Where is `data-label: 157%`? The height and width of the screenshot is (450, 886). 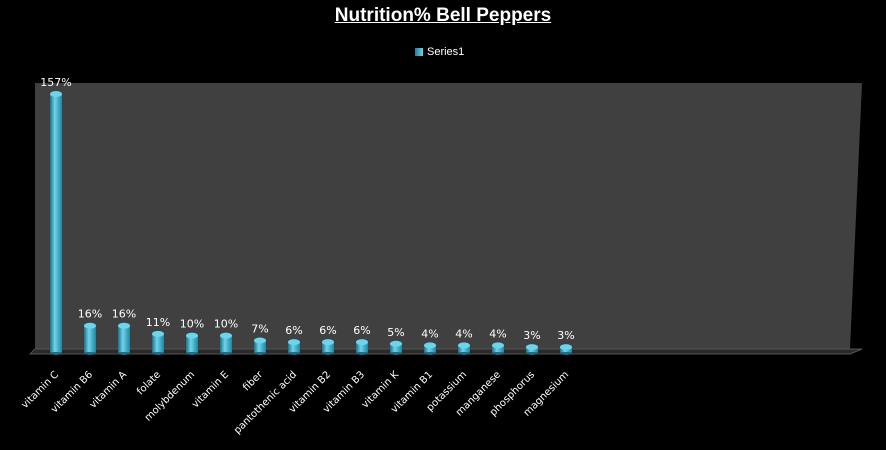 data-label: 157% is located at coordinates (55, 82).